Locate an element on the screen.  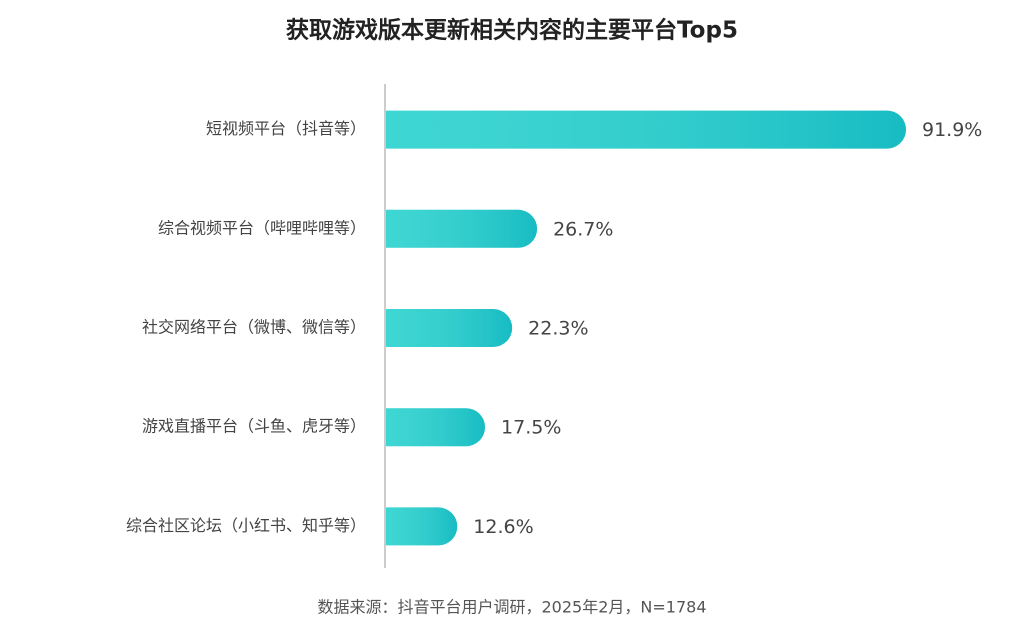
category-label: 综合视频平台（哔哩哔哩等） is located at coordinates (262, 227).